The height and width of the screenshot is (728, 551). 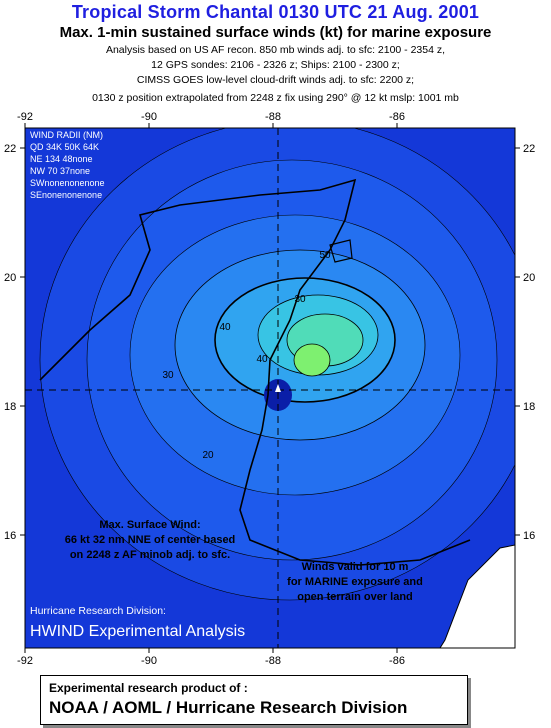 I want to click on wind-radii-line: NE 134 48none, so click(x=61, y=159).